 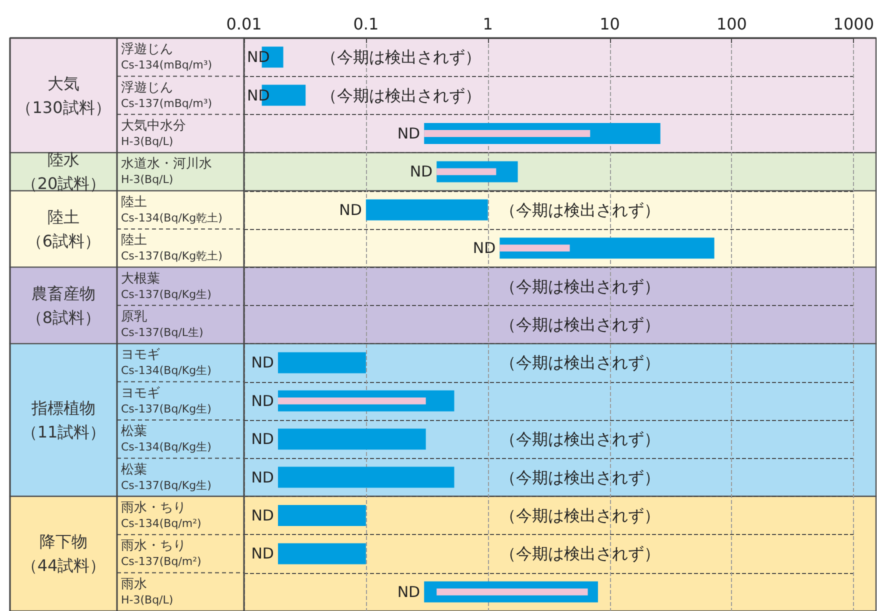 What do you see at coordinates (63, 420) in the screenshot?
I see `band-label: 指標植物（11試料）` at bounding box center [63, 420].